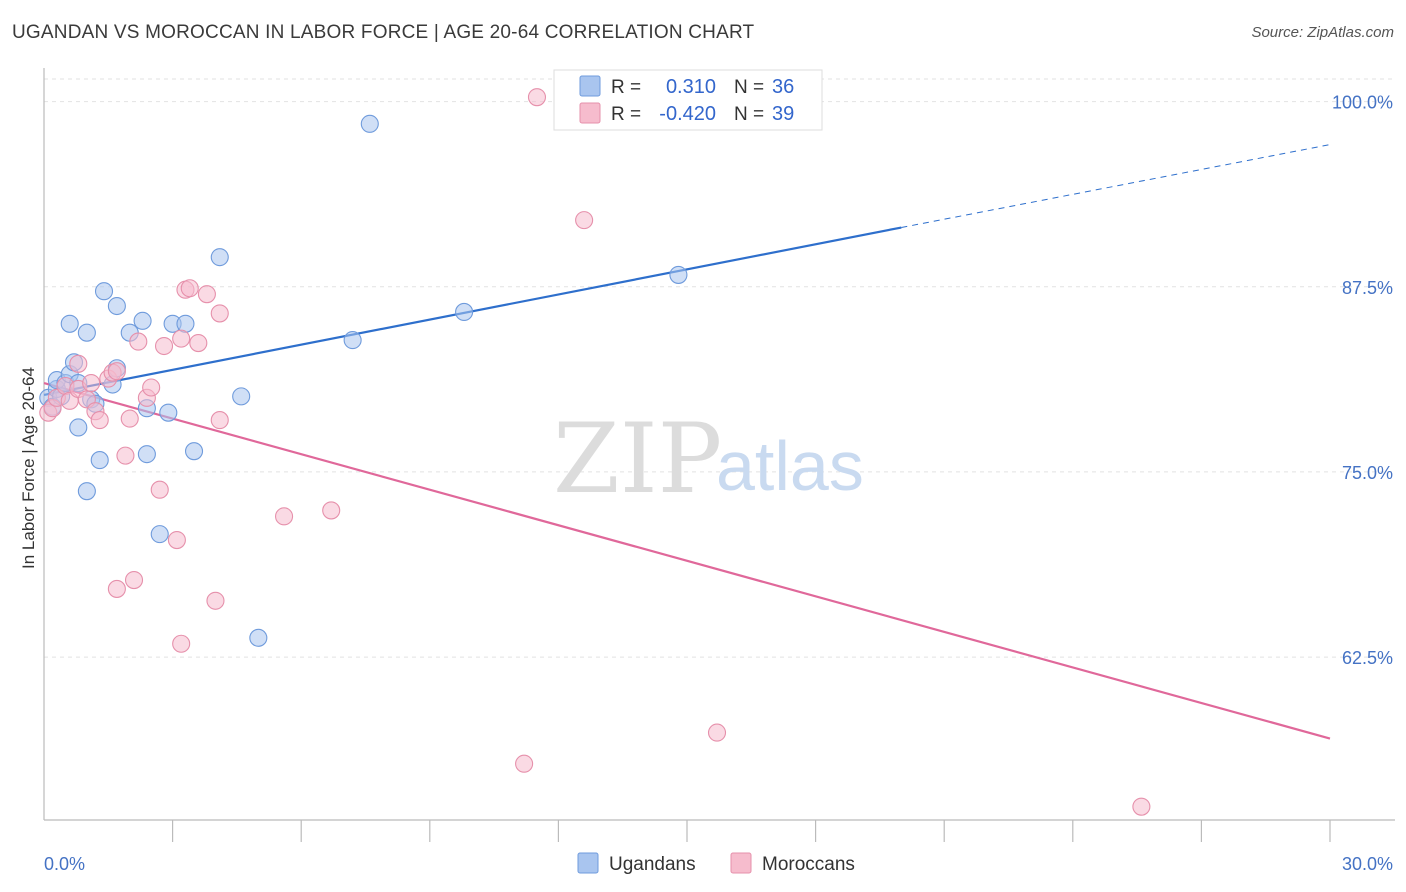 The image size is (1406, 892). I want to click on x-tick-label: 30.0%, so click(1367, 864).